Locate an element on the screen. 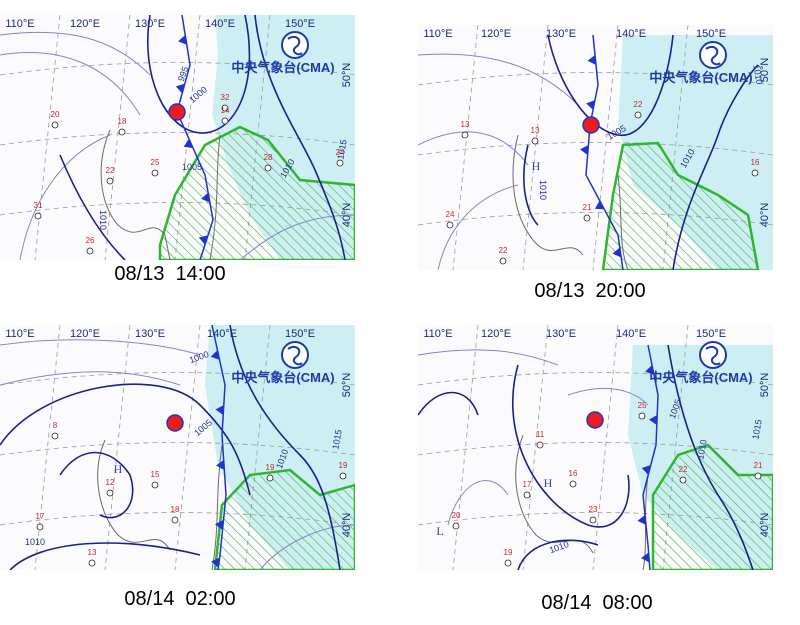 Image resolution: width=800 pixels, height=625 pixels. station-temperature: 23 is located at coordinates (593, 509).